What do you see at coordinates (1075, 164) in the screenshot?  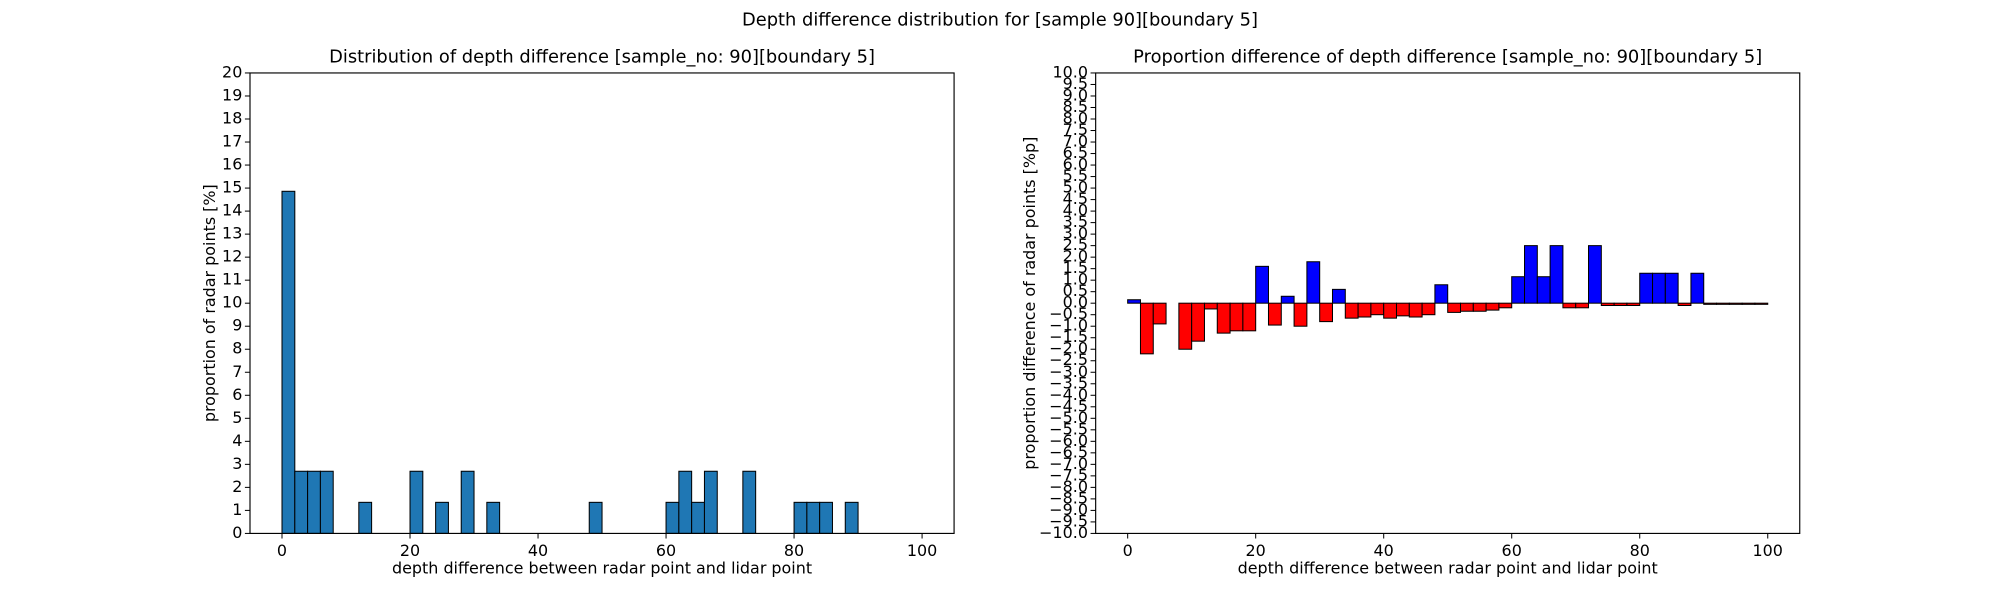 I see `y-tick-label: 6.0` at bounding box center [1075, 164].